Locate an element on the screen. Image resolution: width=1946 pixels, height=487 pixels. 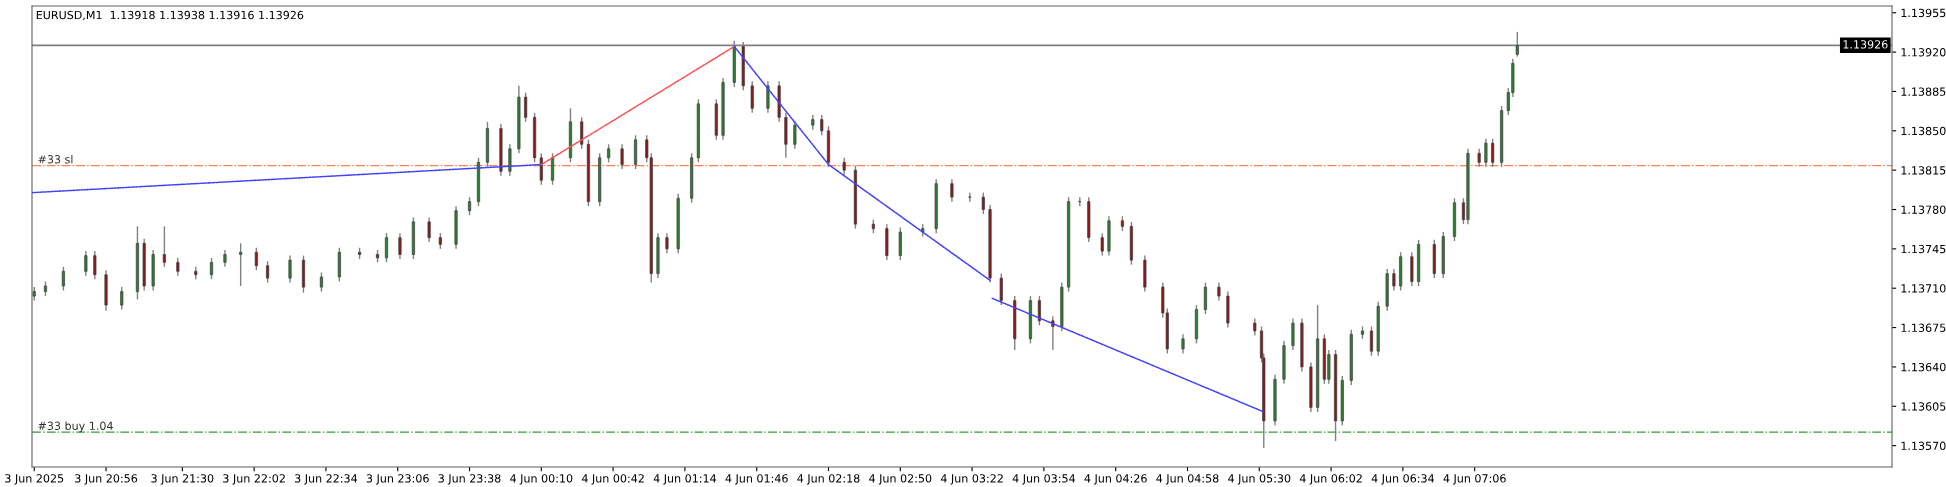
ref-line-label: #33 sl is located at coordinates (55, 159).